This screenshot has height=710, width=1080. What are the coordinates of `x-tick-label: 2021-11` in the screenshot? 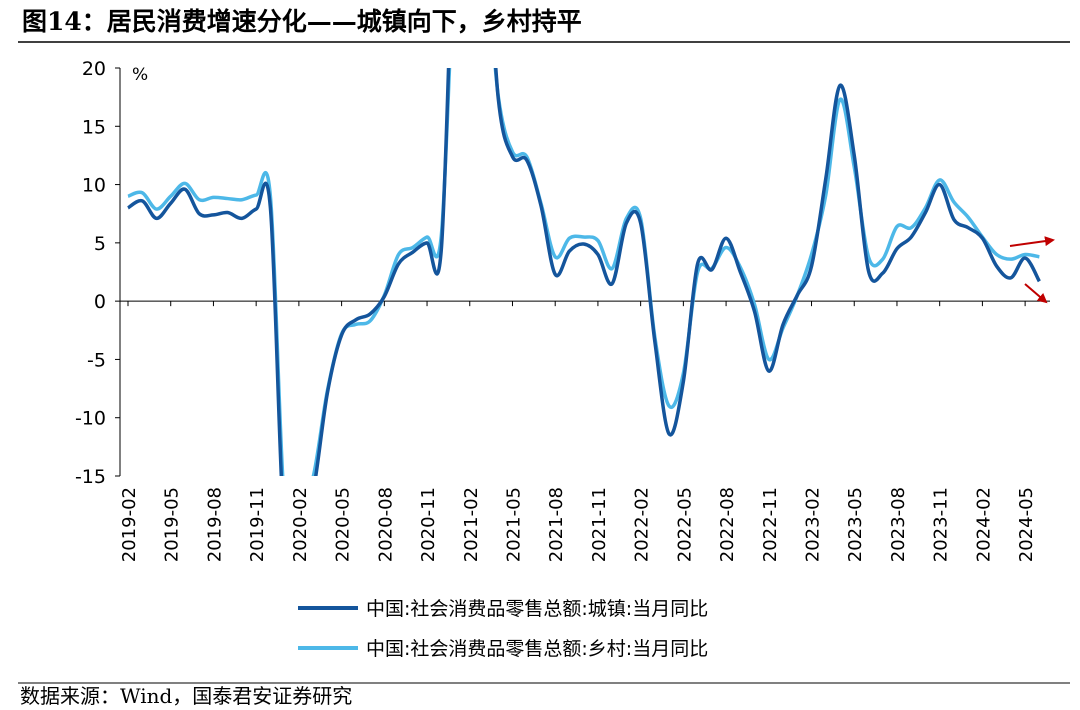 It's located at (599, 524).